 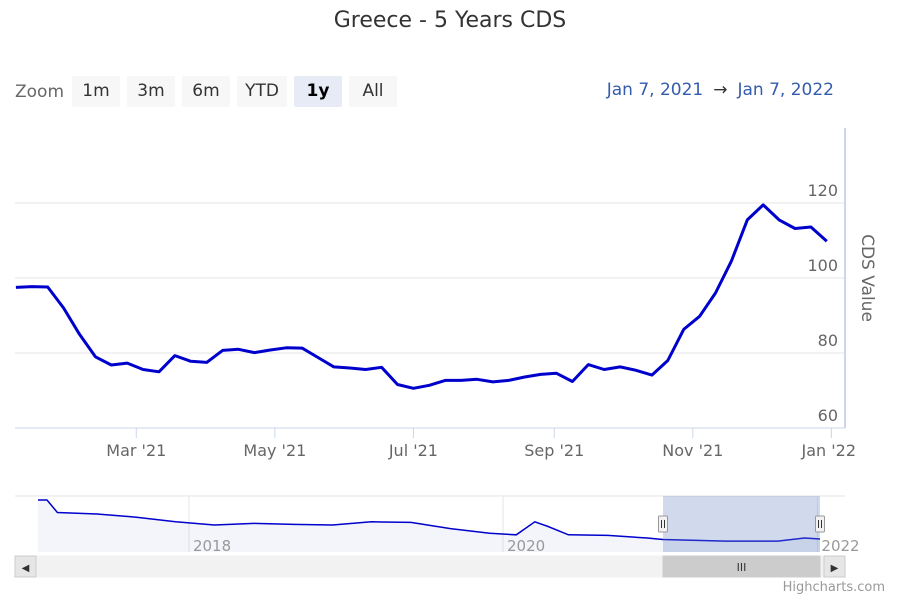 What do you see at coordinates (96, 91) in the screenshot?
I see `zoom-1m-button: 1m` at bounding box center [96, 91].